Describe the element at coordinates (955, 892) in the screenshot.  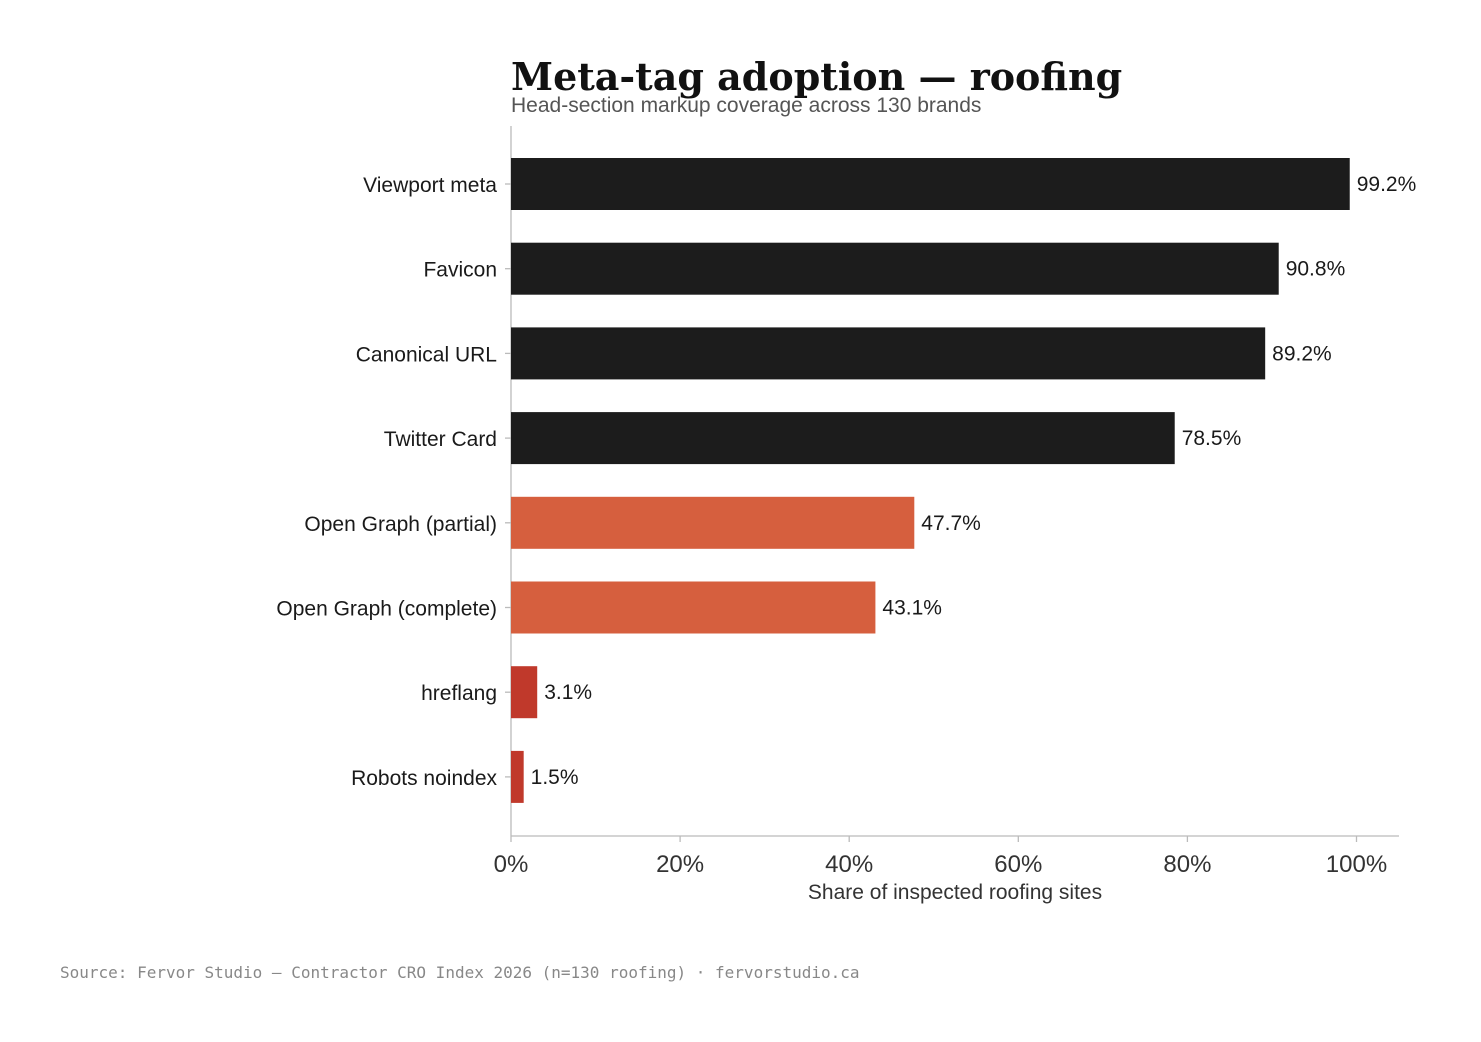
I see `x-axis-title: Share of inspected roofing sites` at that location.